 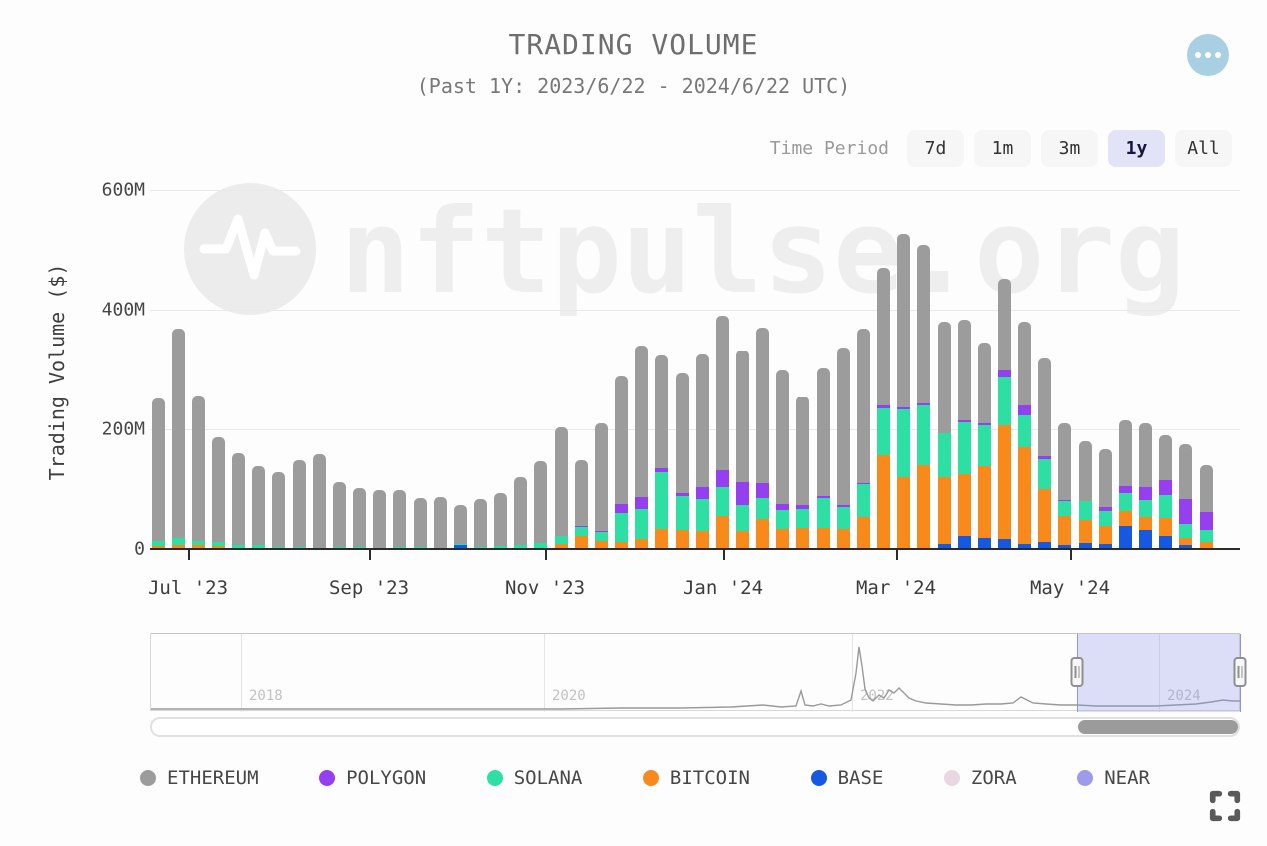 What do you see at coordinates (1077, 672) in the screenshot?
I see `brush-handle-left` at bounding box center [1077, 672].